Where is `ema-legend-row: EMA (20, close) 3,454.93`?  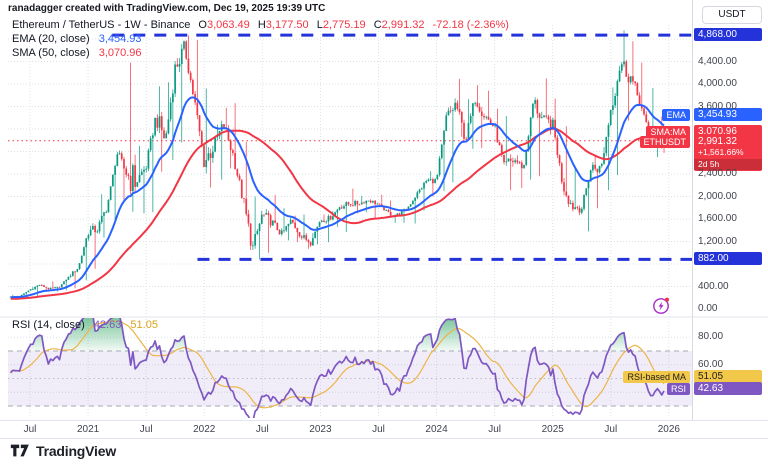 ema-legend-row: EMA (20, close) 3,454.93 is located at coordinates (260, 39).